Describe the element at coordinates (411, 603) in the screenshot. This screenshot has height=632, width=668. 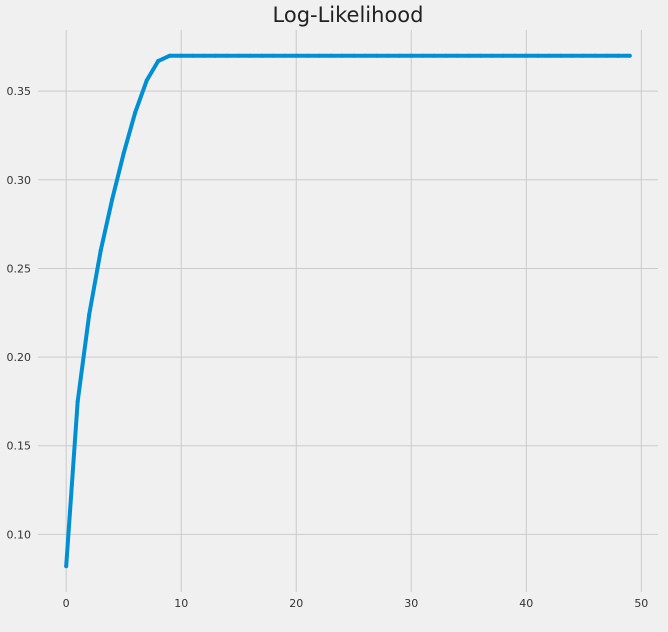
I see `x-tick-label: 30` at that location.